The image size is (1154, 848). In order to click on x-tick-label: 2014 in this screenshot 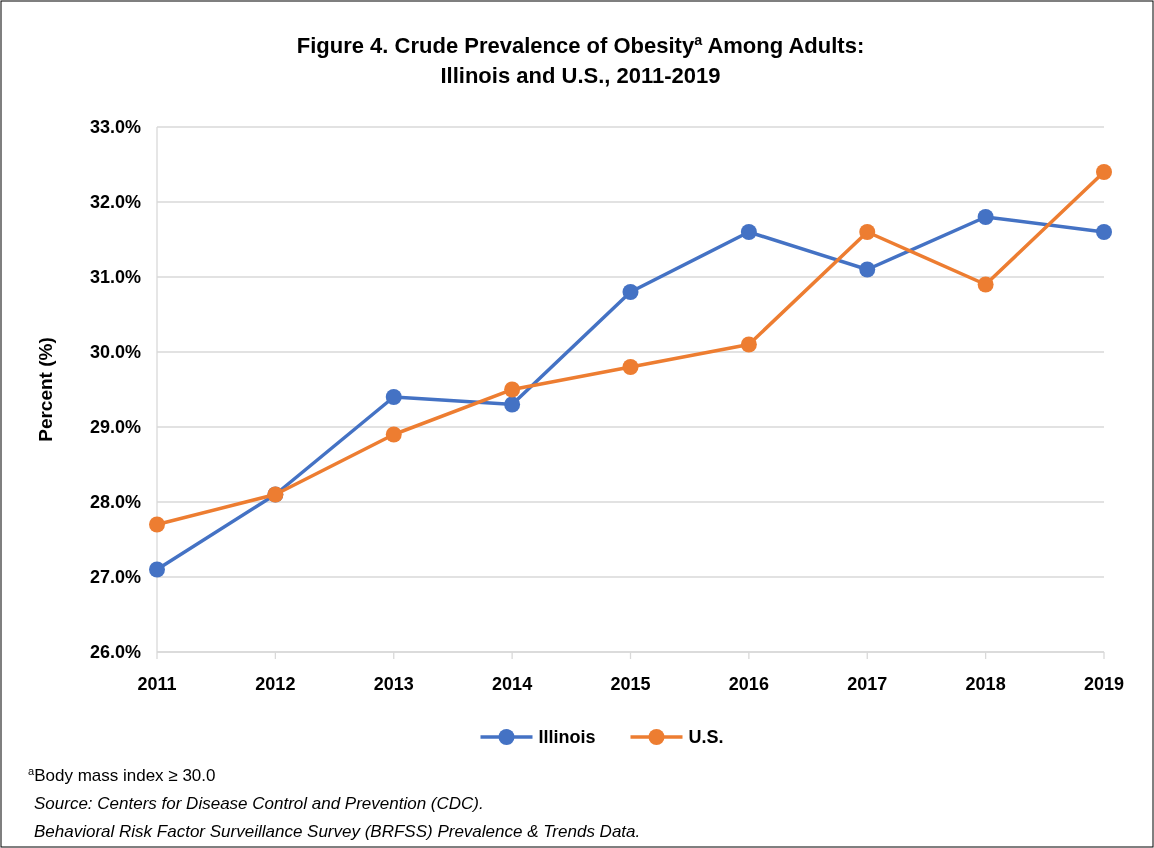, I will do `click(512, 684)`.